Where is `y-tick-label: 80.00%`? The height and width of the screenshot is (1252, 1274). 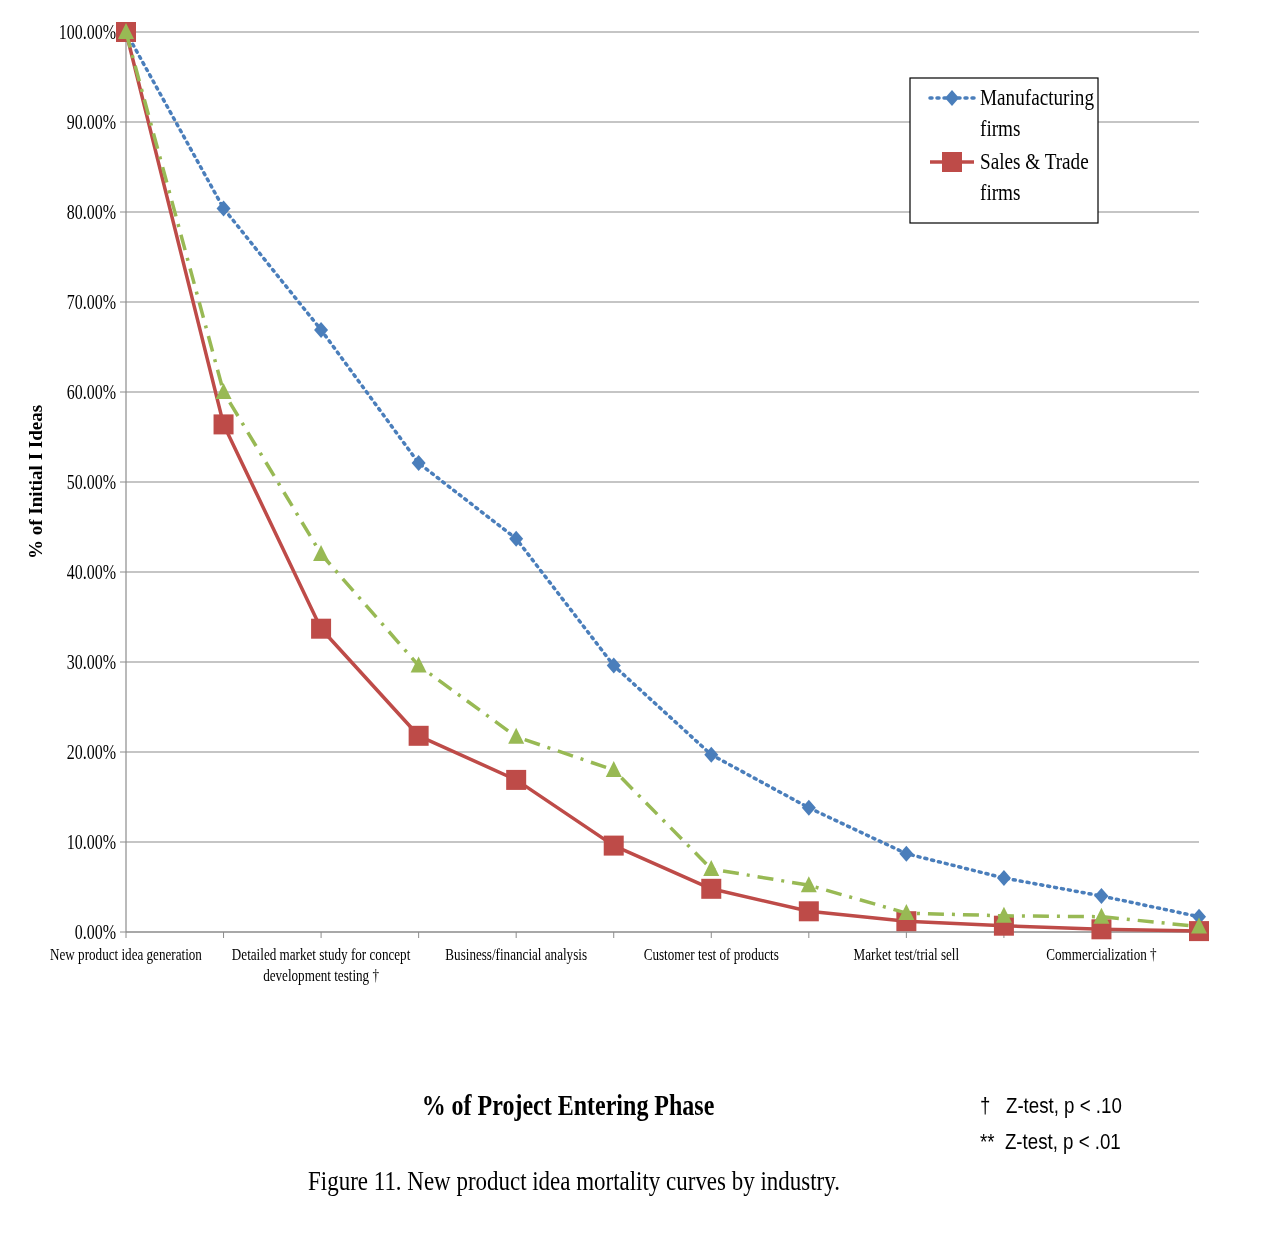
y-tick-label: 80.00% is located at coordinates (91, 212).